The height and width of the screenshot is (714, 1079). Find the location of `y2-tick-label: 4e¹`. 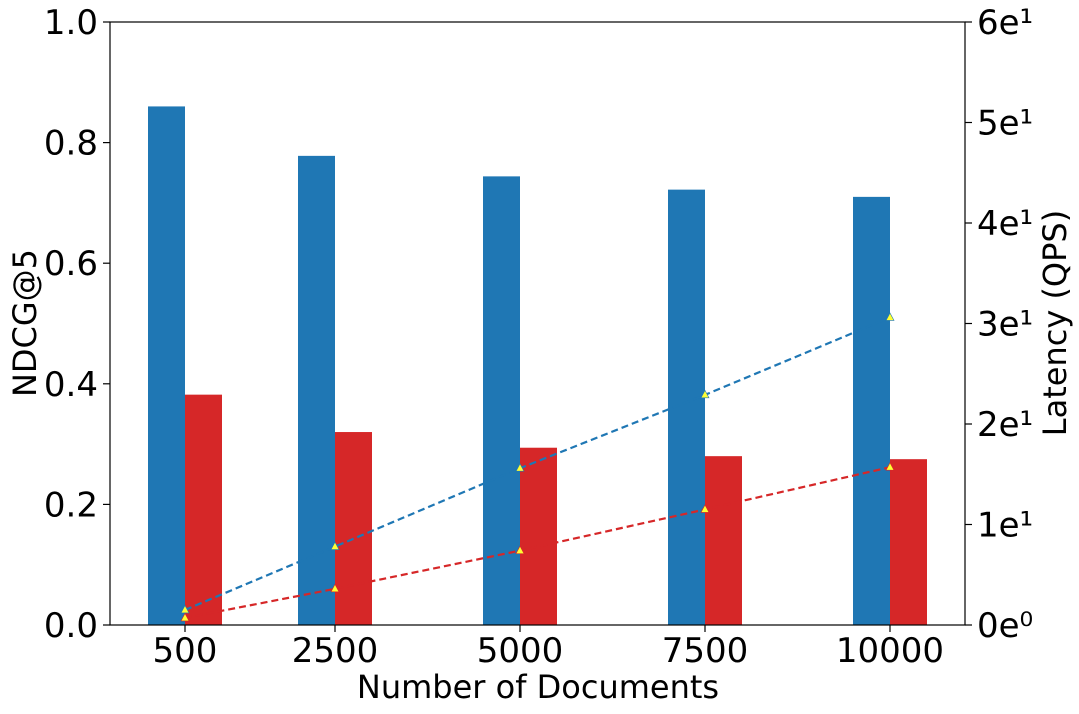

y2-tick-label: 4e¹ is located at coordinates (1005, 224).